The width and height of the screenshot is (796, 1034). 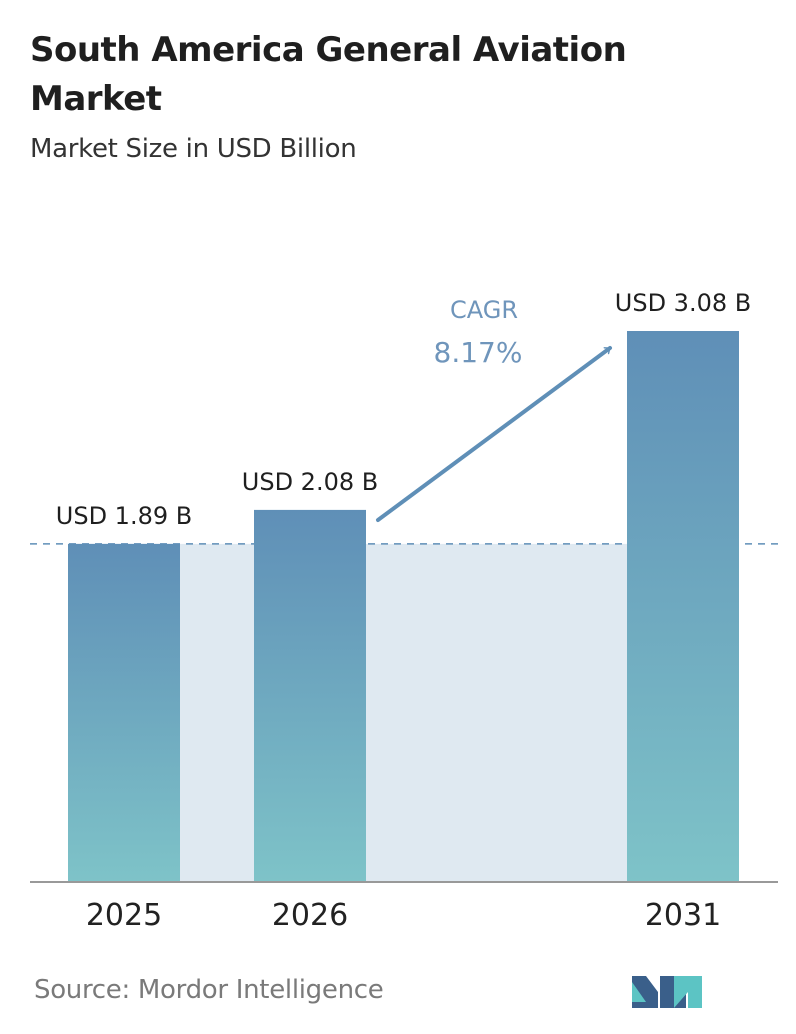 I want to click on source-note: Source: Mordor Intelligence, so click(x=209, y=990).